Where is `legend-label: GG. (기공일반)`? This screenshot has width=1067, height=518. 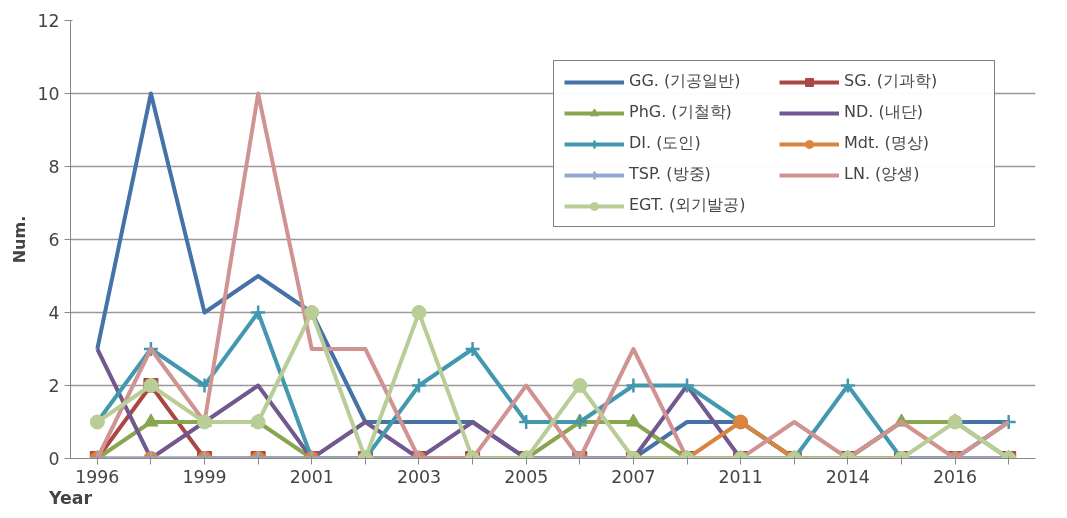 legend-label: GG. (기공일반) is located at coordinates (685, 81).